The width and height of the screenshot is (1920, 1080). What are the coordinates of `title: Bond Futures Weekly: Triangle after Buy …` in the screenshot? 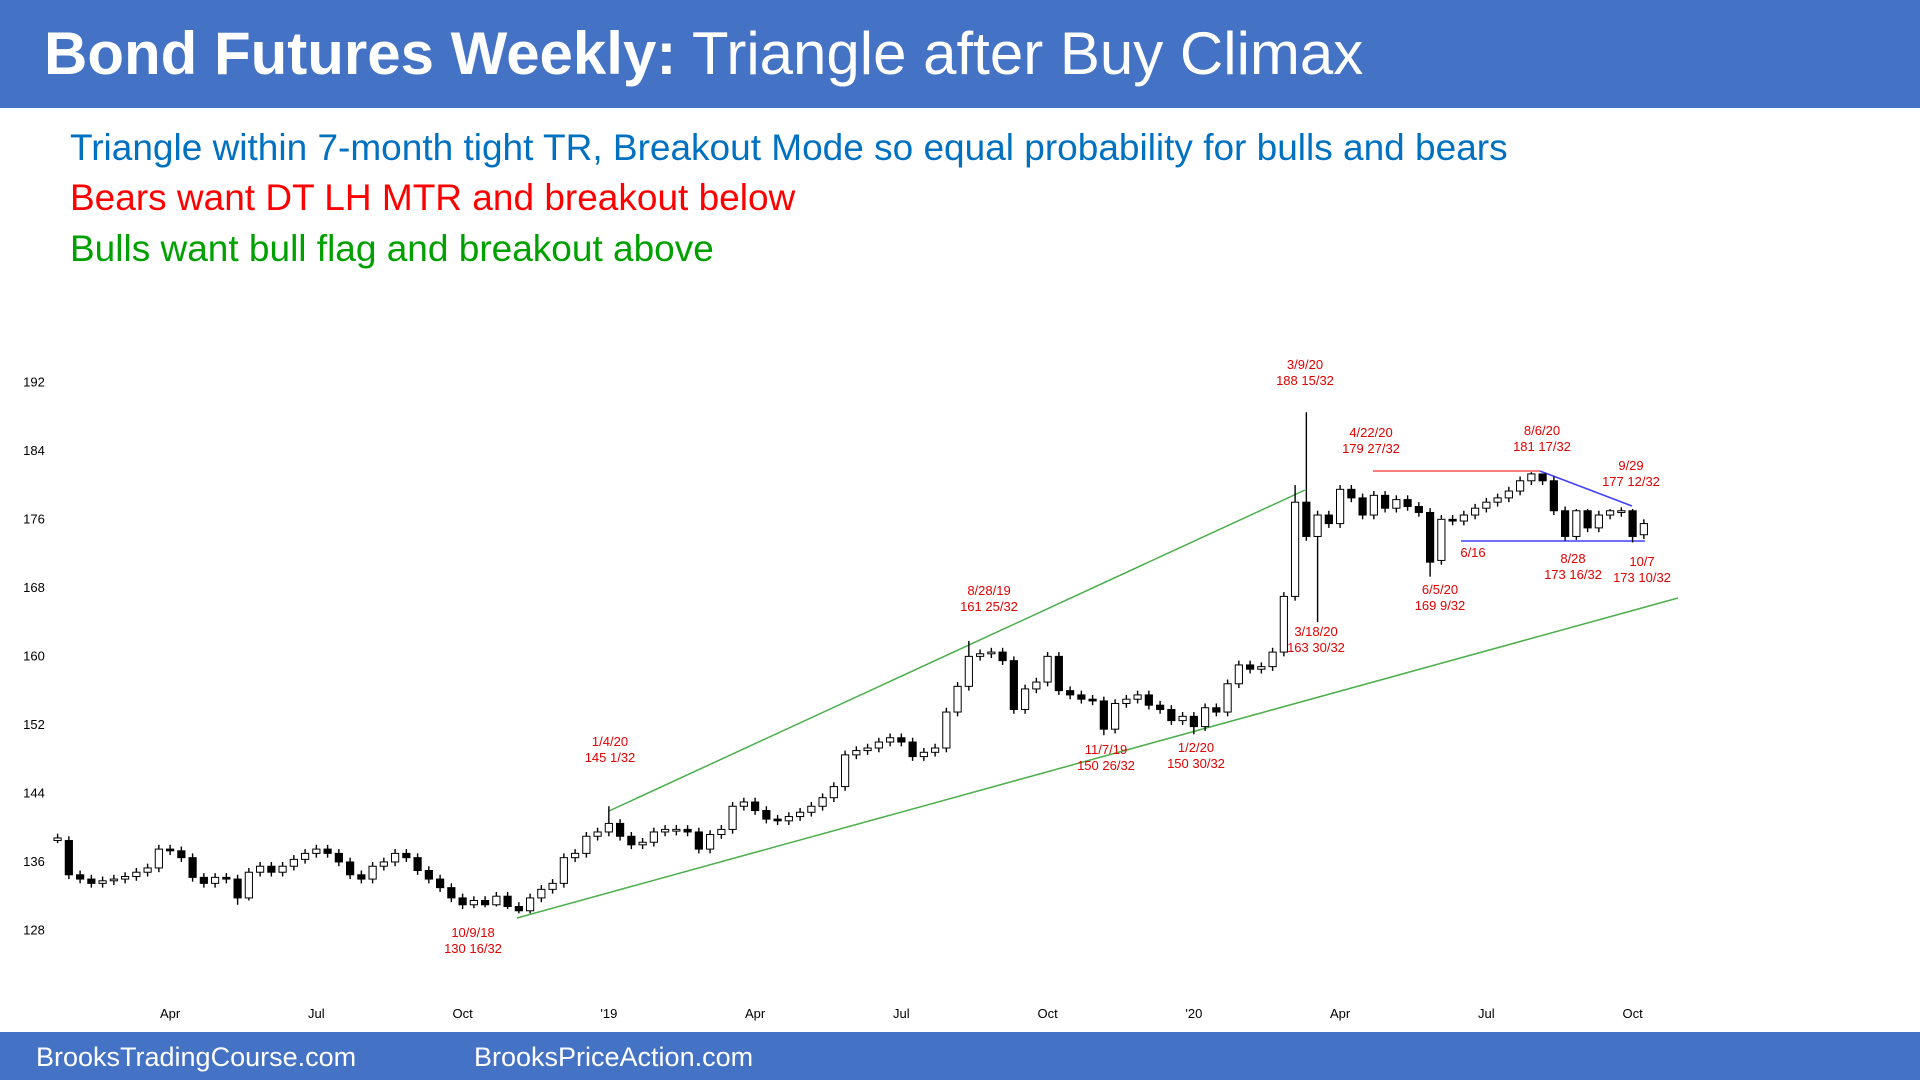 It's located at (703, 54).